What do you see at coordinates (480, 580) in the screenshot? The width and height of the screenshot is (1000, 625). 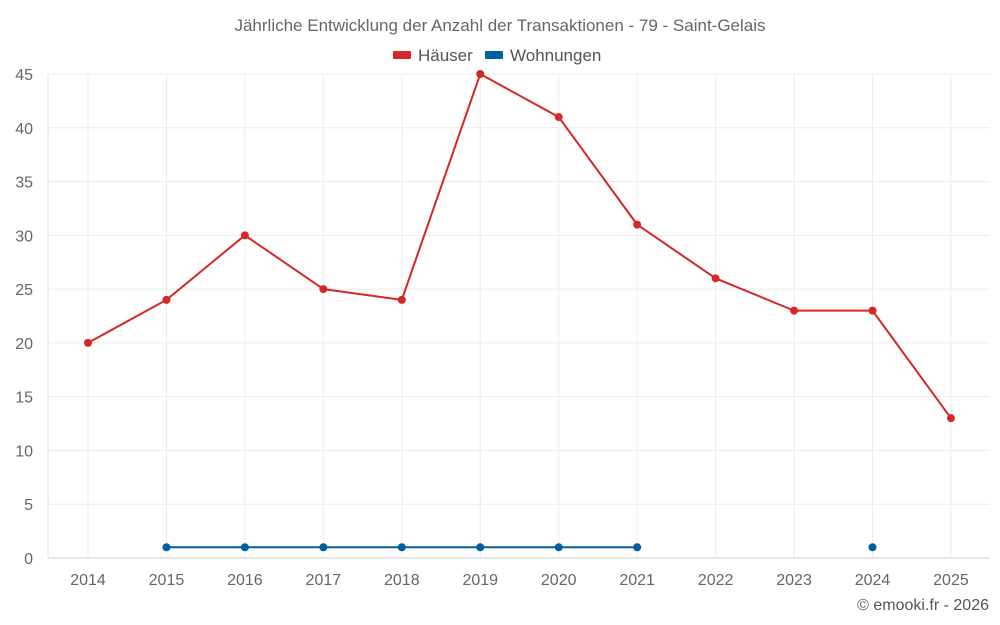 I see `x-tick-label: 2019` at bounding box center [480, 580].